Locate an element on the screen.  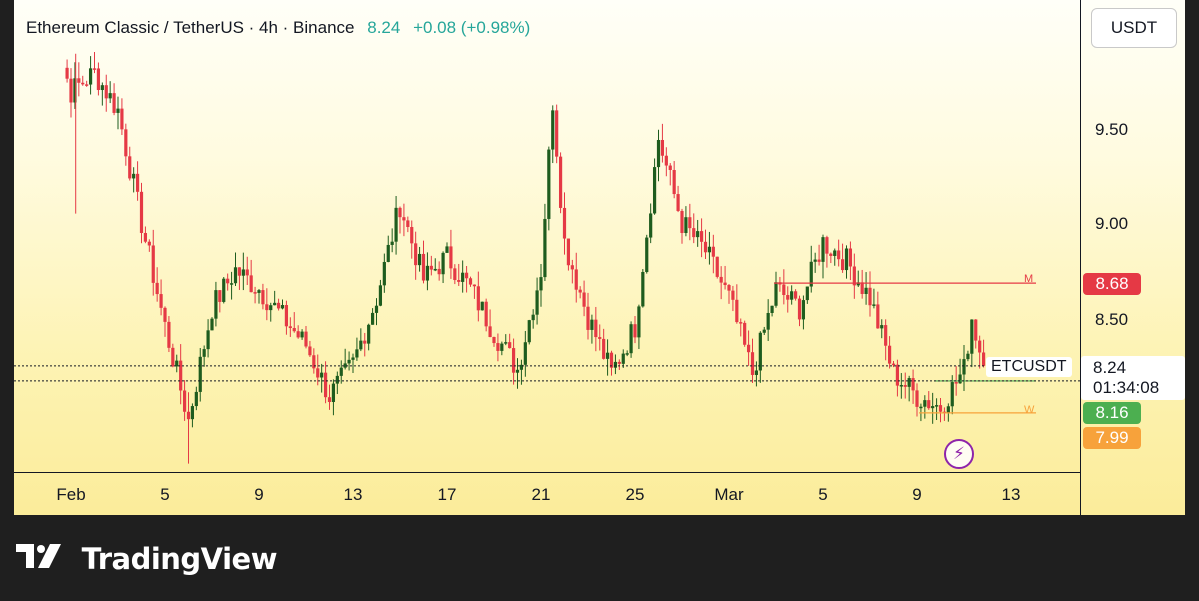
level-l-price-label: 8.16 is located at coordinates (1112, 413).